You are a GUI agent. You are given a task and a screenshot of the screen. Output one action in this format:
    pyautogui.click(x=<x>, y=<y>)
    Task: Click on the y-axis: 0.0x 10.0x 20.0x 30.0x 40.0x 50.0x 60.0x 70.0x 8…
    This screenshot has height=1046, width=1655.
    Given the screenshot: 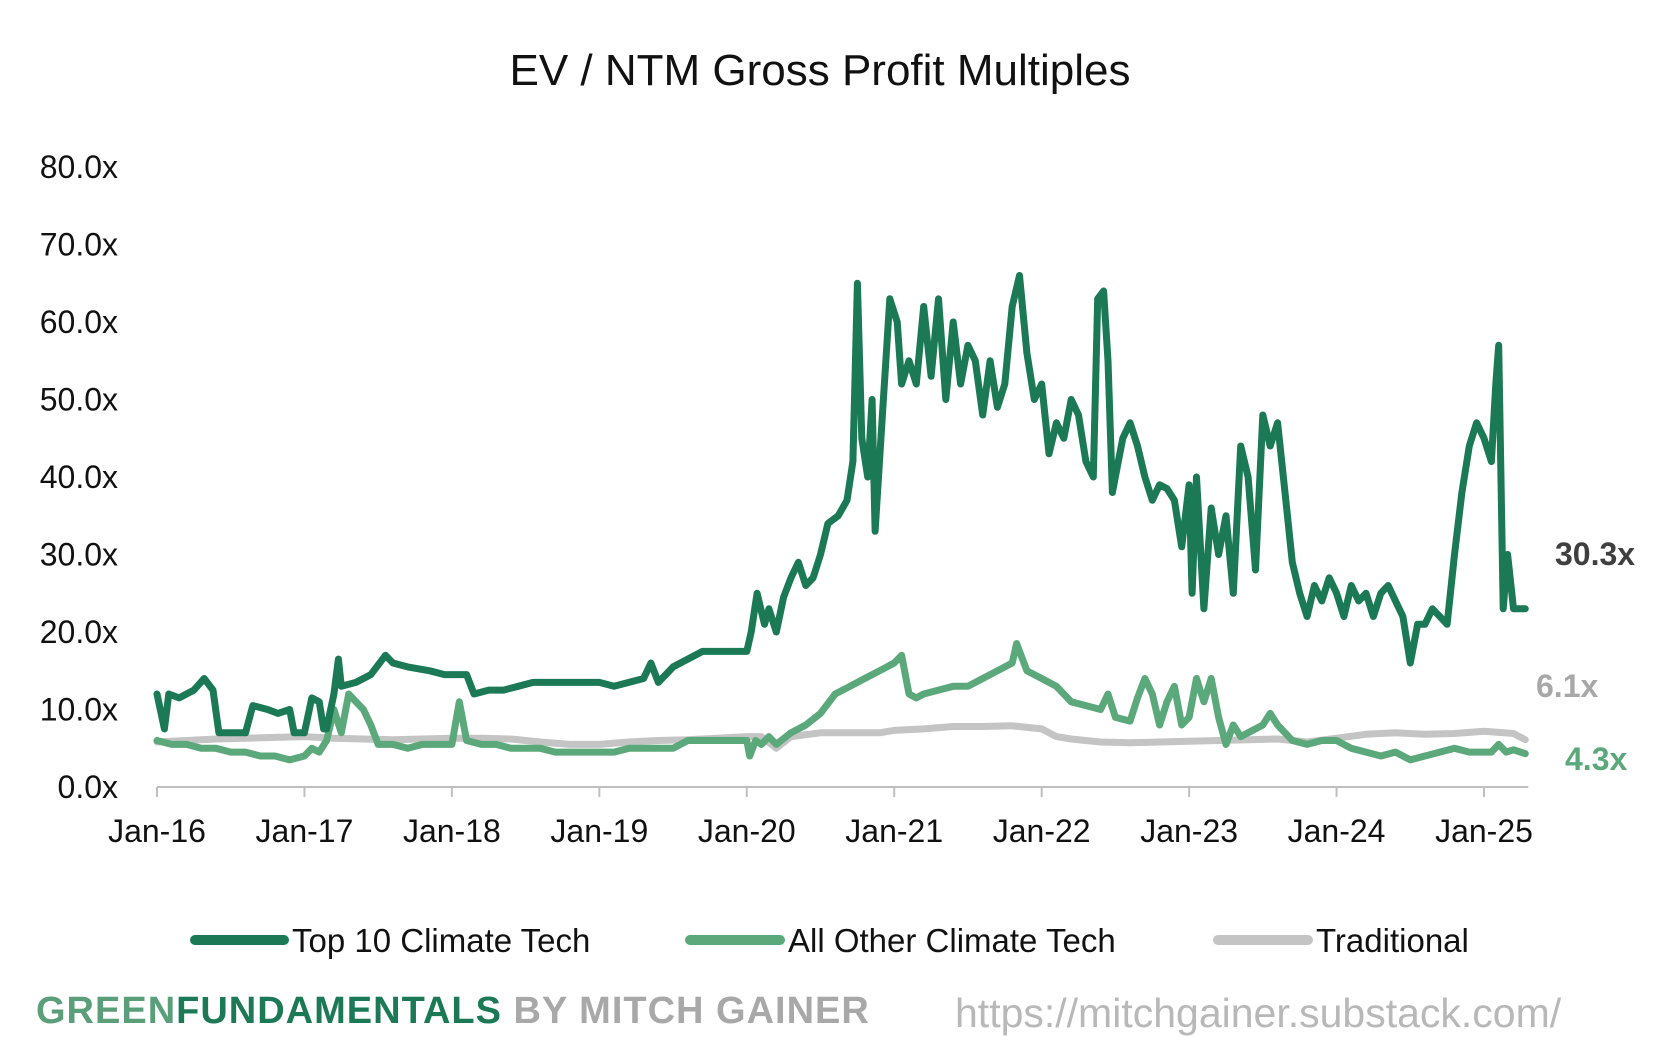 What is the action you would take?
    pyautogui.click(x=79, y=477)
    